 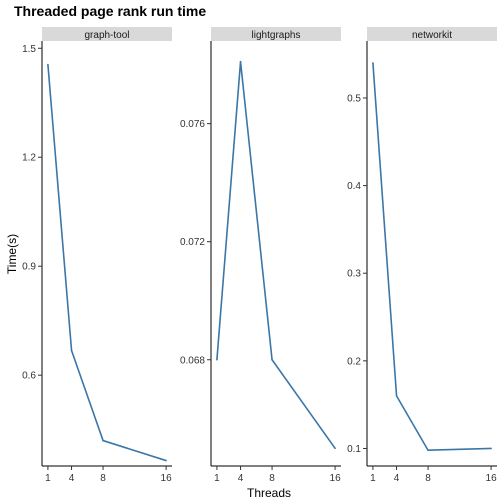 I want to click on y-tick-label: 0.3, so click(x=354, y=274).